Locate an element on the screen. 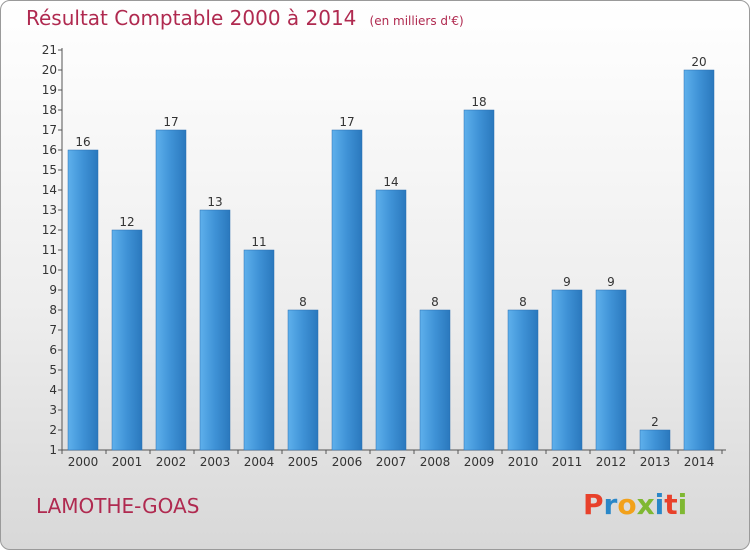 The image size is (750, 550). x-tick-label-2008: 2008 is located at coordinates (435, 462).